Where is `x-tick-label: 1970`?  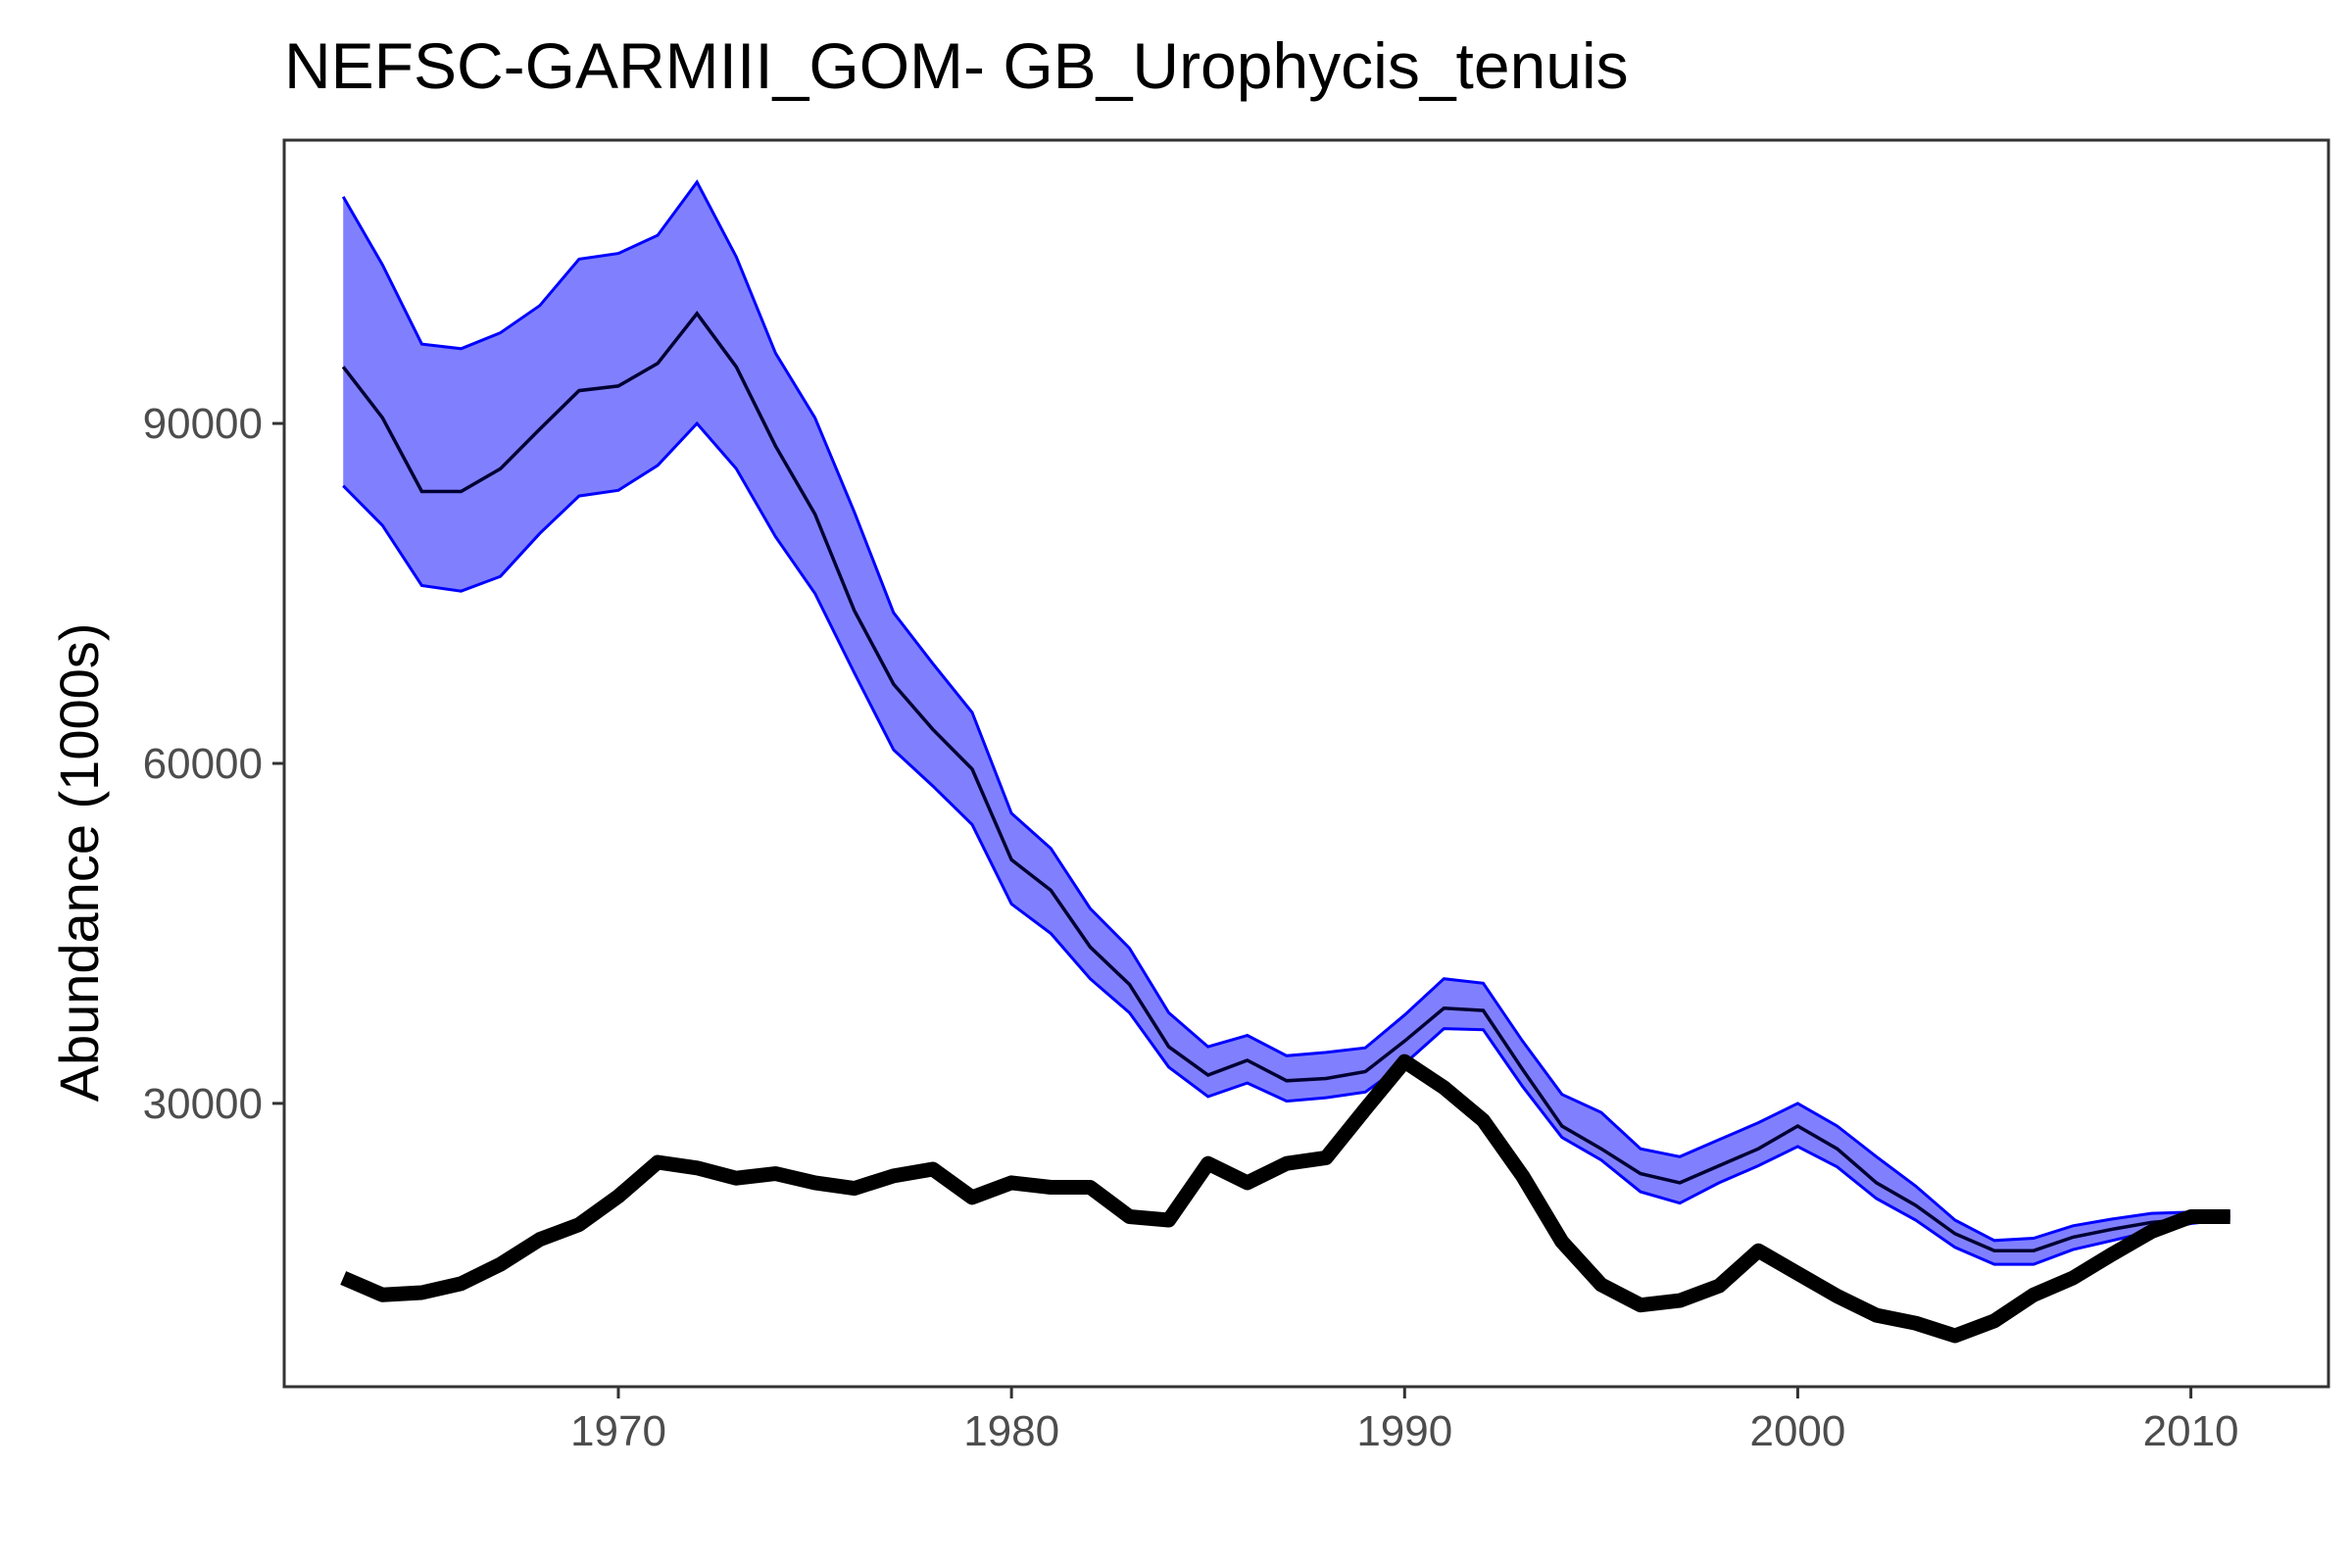 x-tick-label: 1970 is located at coordinates (618, 1431).